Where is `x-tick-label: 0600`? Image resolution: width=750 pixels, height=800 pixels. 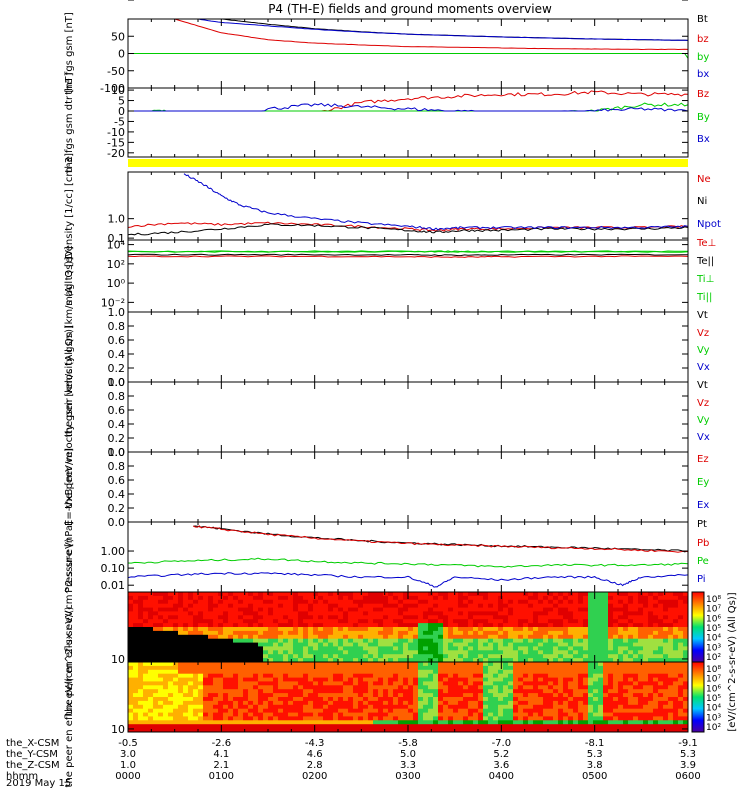
x-tick-label: 0600 is located at coordinates (687, 776).